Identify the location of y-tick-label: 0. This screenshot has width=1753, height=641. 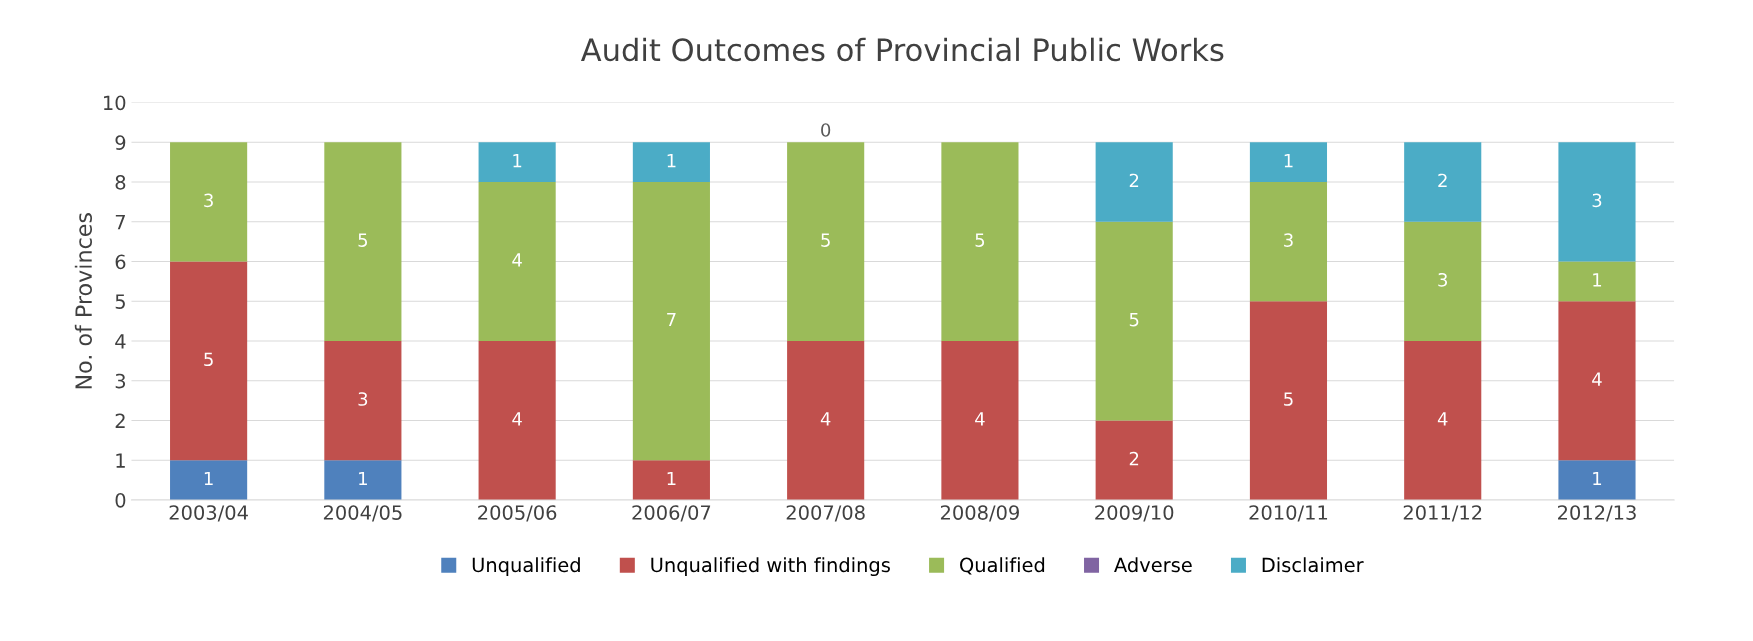
(120, 500).